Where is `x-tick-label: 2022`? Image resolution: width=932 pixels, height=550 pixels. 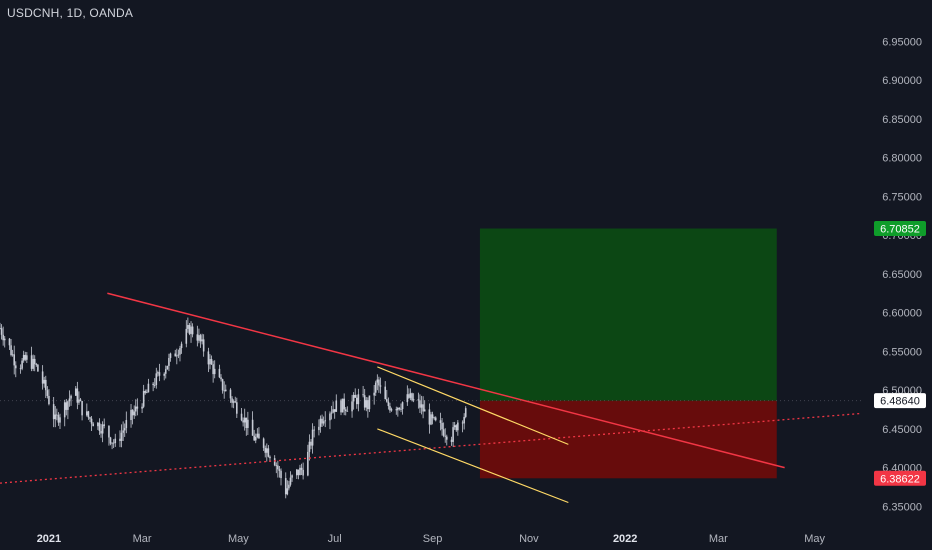 x-tick-label: 2022 is located at coordinates (625, 539).